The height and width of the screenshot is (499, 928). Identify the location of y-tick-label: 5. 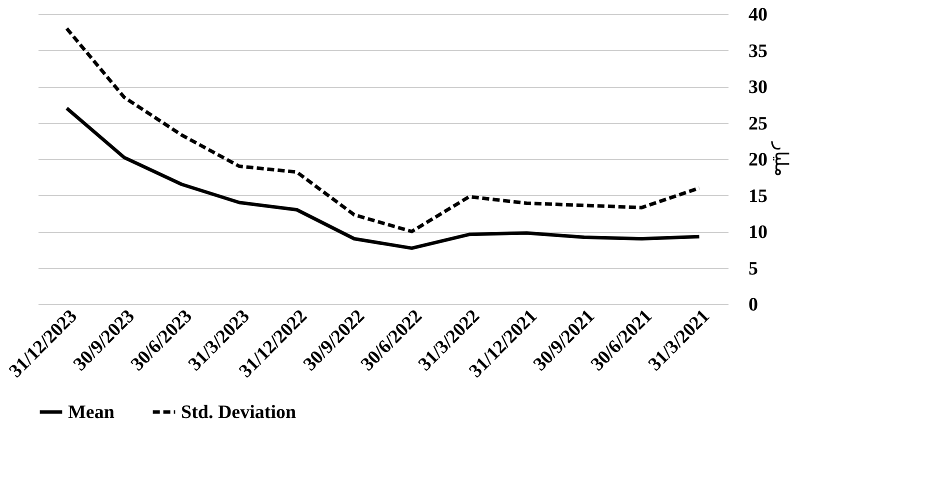
(753, 269).